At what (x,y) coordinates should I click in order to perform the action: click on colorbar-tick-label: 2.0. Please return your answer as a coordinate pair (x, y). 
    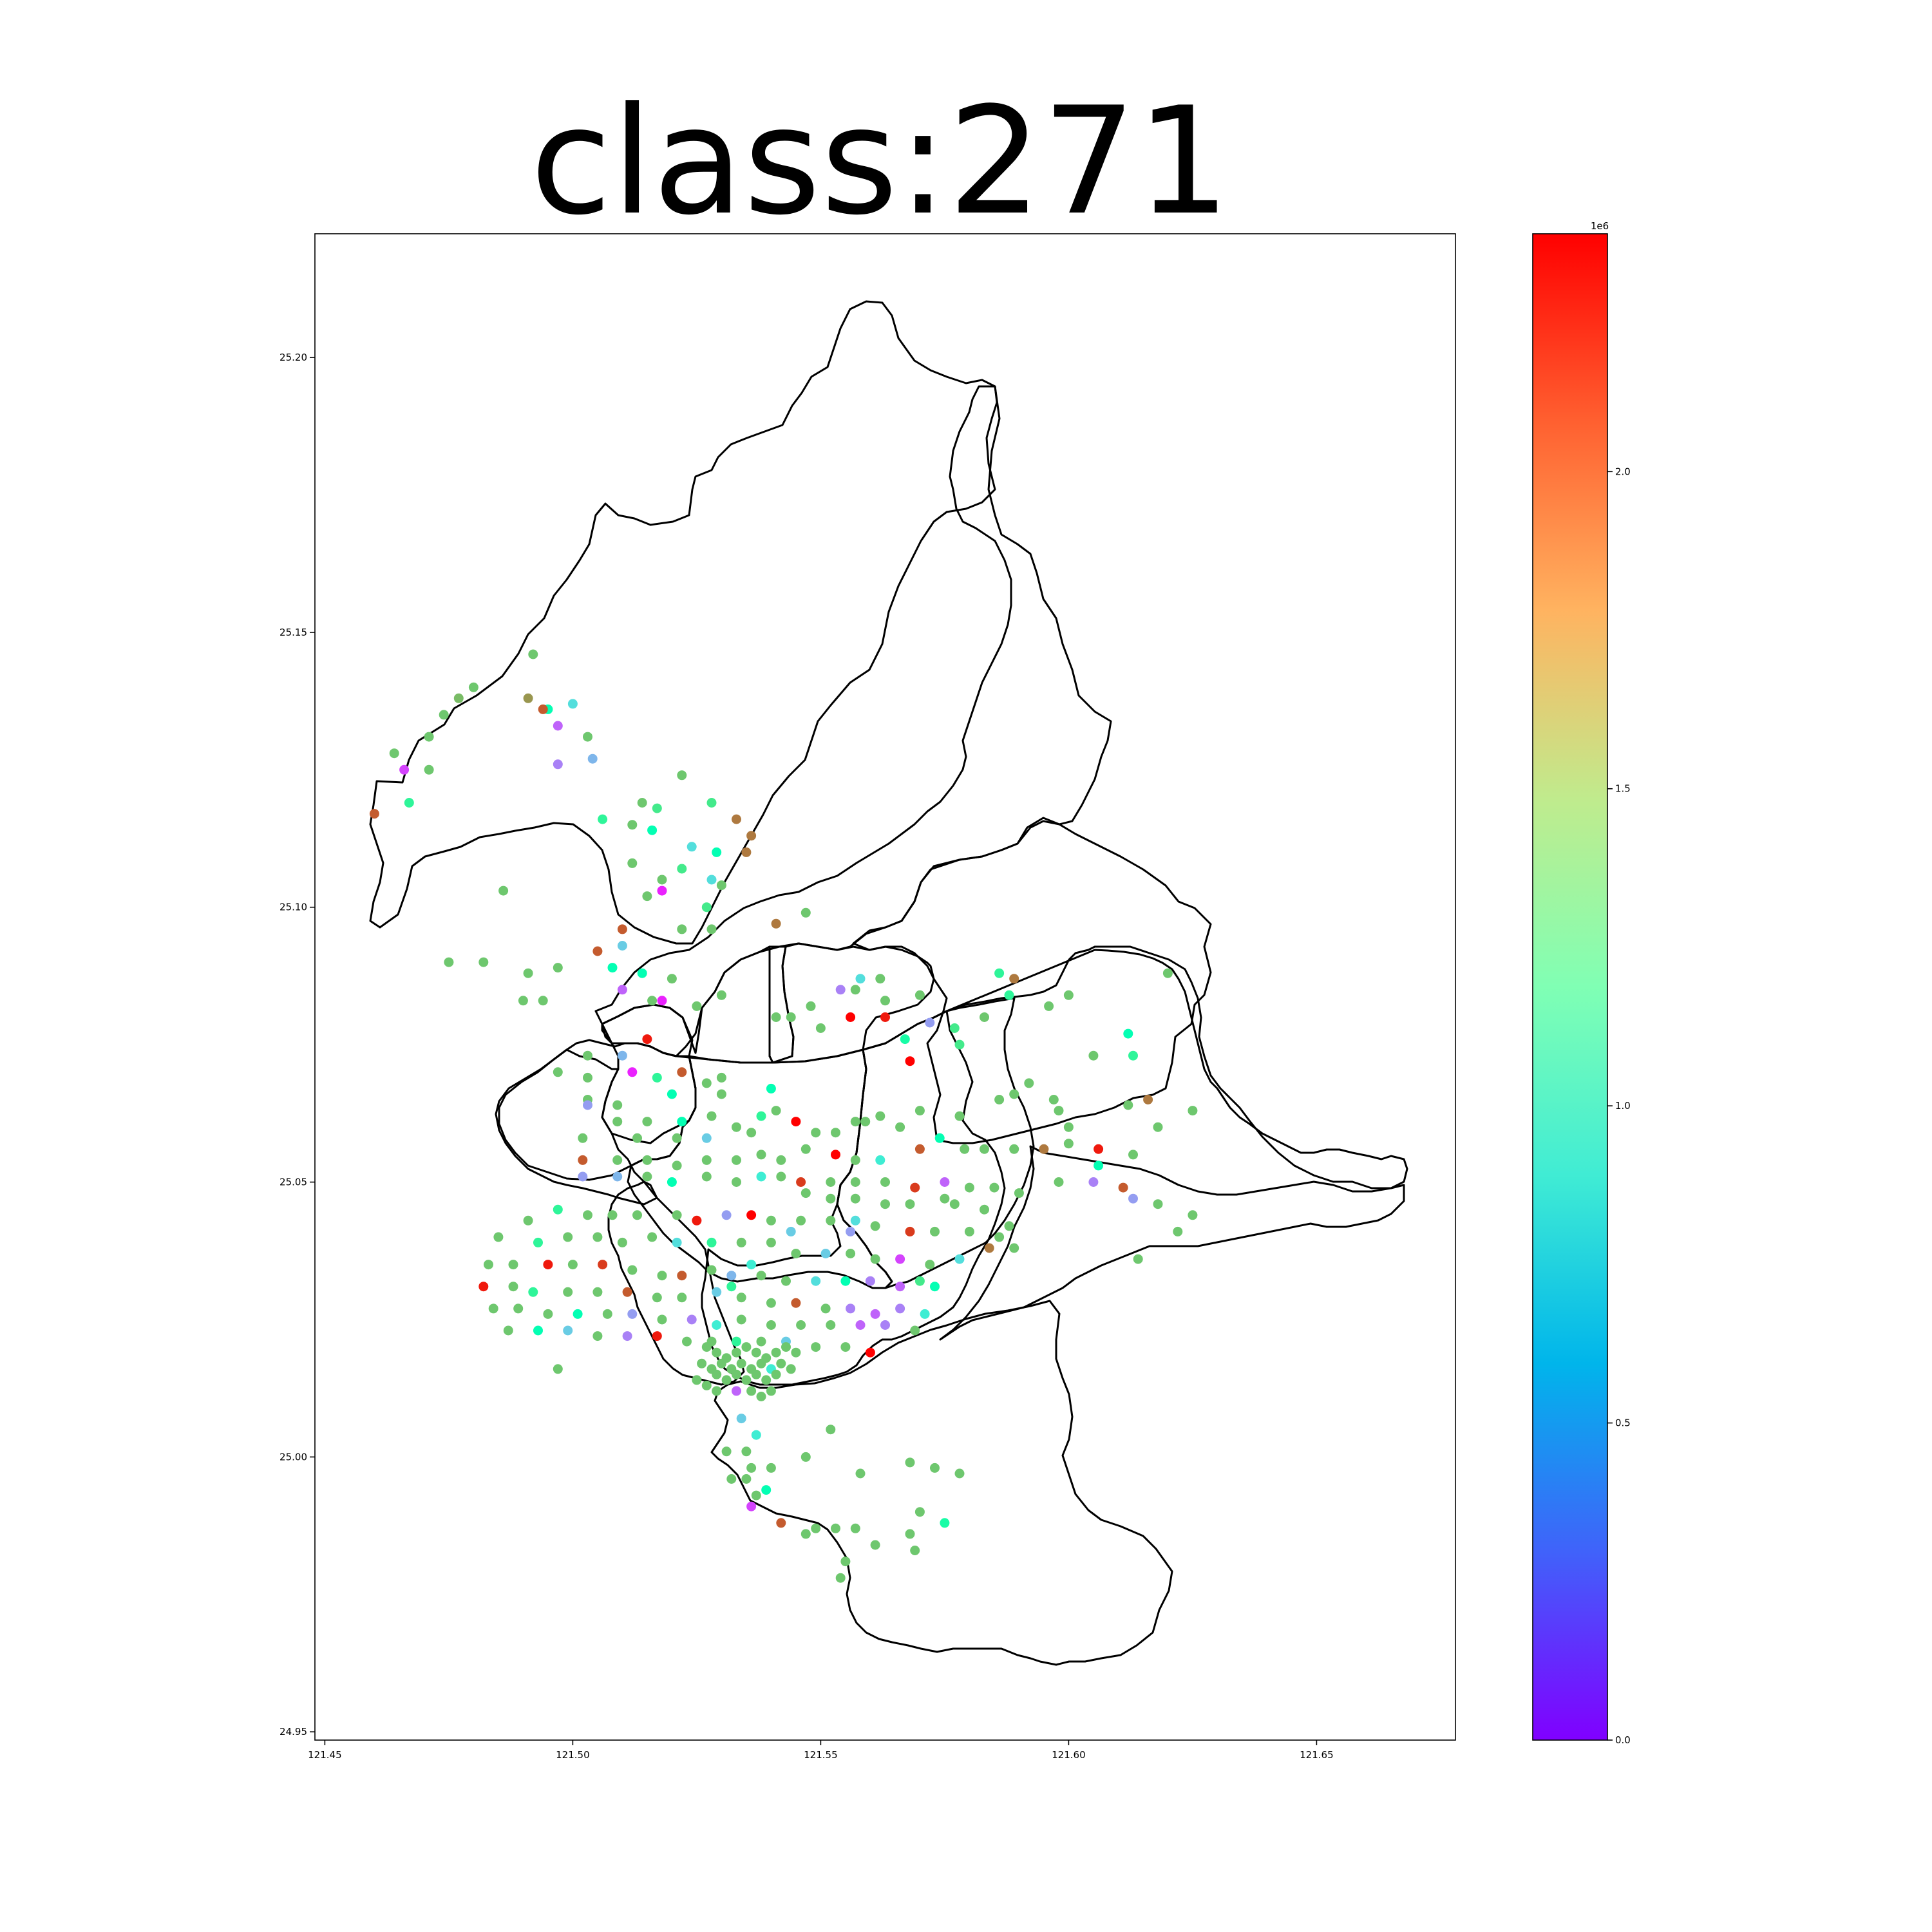
    Looking at the image, I should click on (1623, 471).